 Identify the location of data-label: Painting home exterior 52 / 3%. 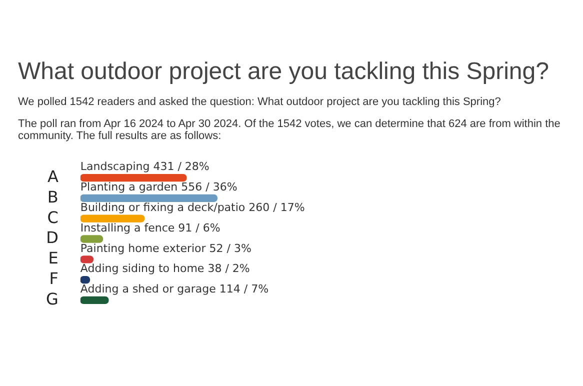
(166, 248).